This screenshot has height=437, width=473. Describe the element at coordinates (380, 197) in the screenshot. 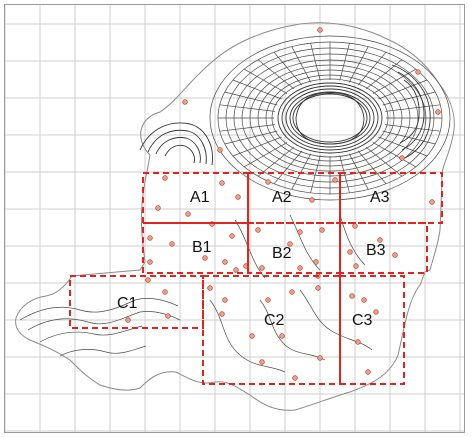

I see `zone-label-a3: A3` at that location.